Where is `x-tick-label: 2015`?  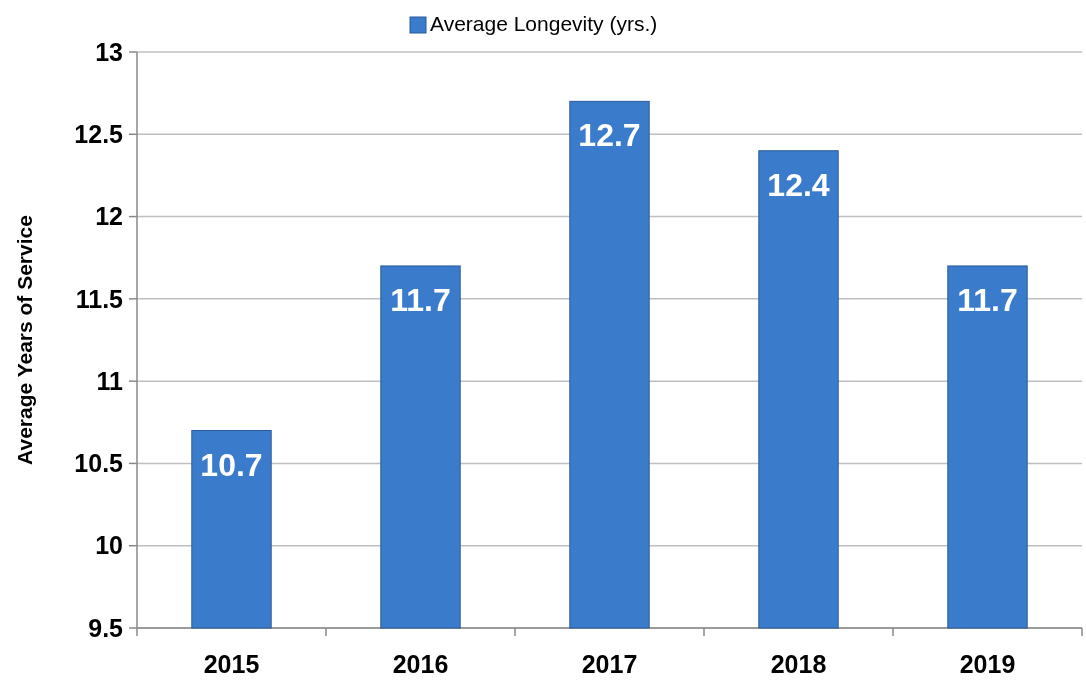 x-tick-label: 2015 is located at coordinates (231, 664).